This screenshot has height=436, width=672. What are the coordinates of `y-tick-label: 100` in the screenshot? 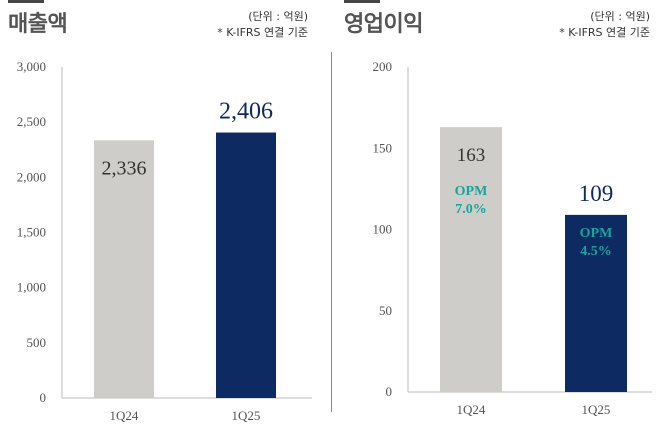 It's located at (383, 229).